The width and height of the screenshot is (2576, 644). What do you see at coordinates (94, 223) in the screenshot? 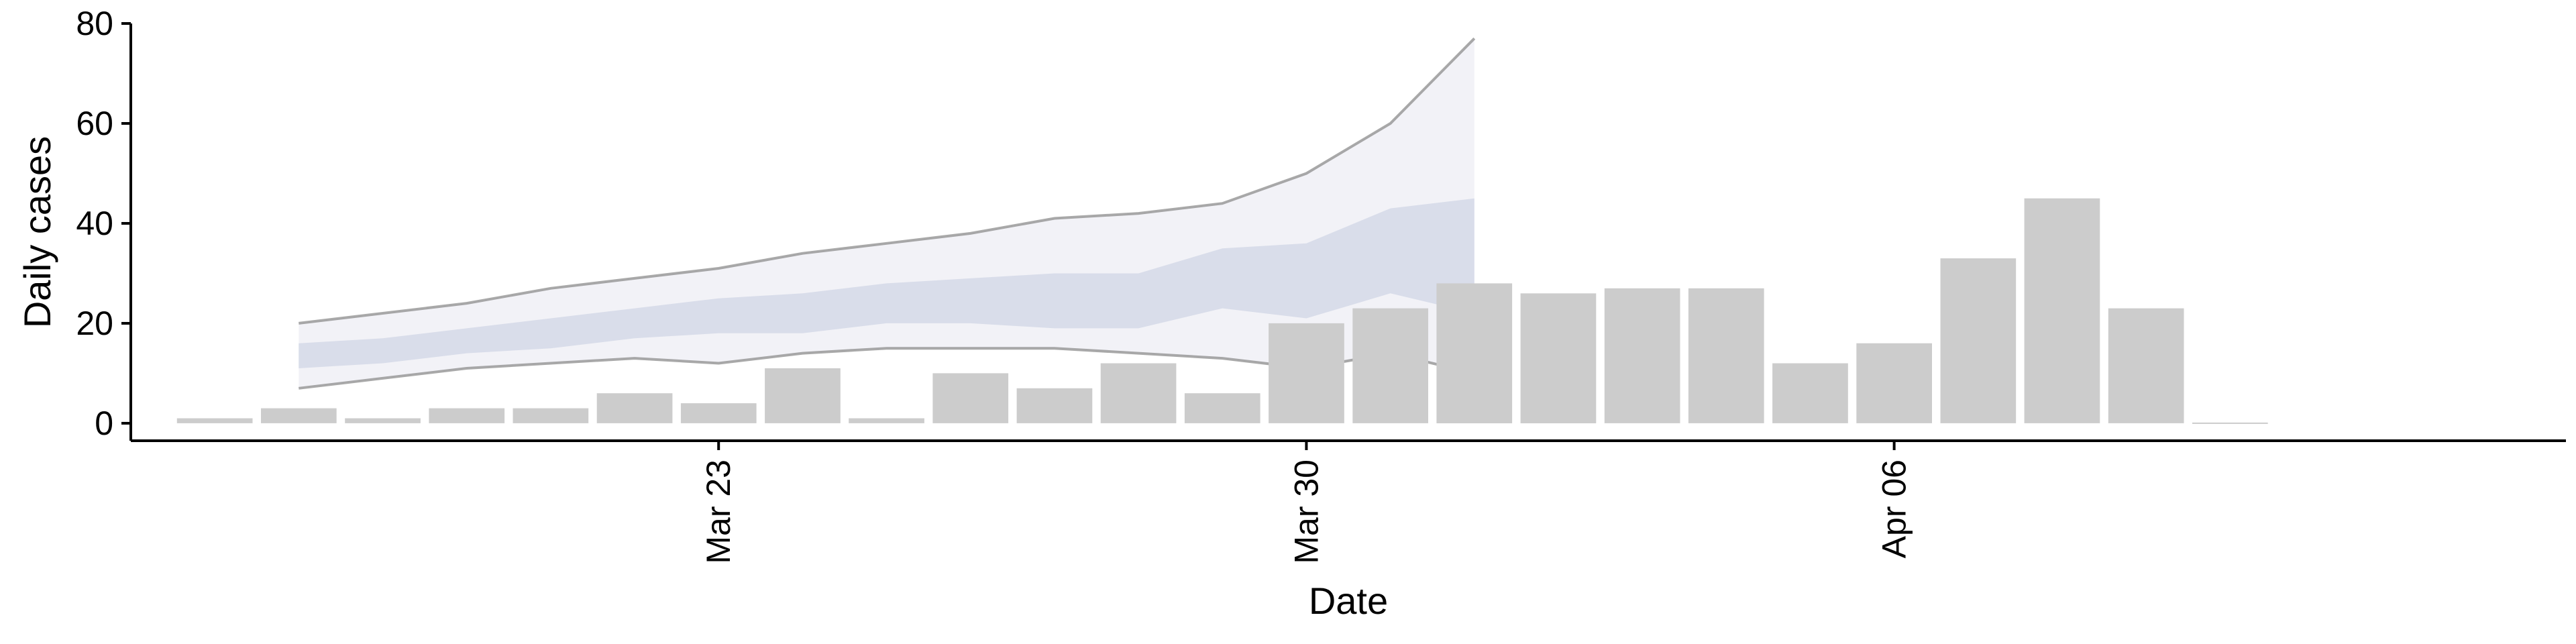
I see `y-tick-label-40: 40` at bounding box center [94, 223].